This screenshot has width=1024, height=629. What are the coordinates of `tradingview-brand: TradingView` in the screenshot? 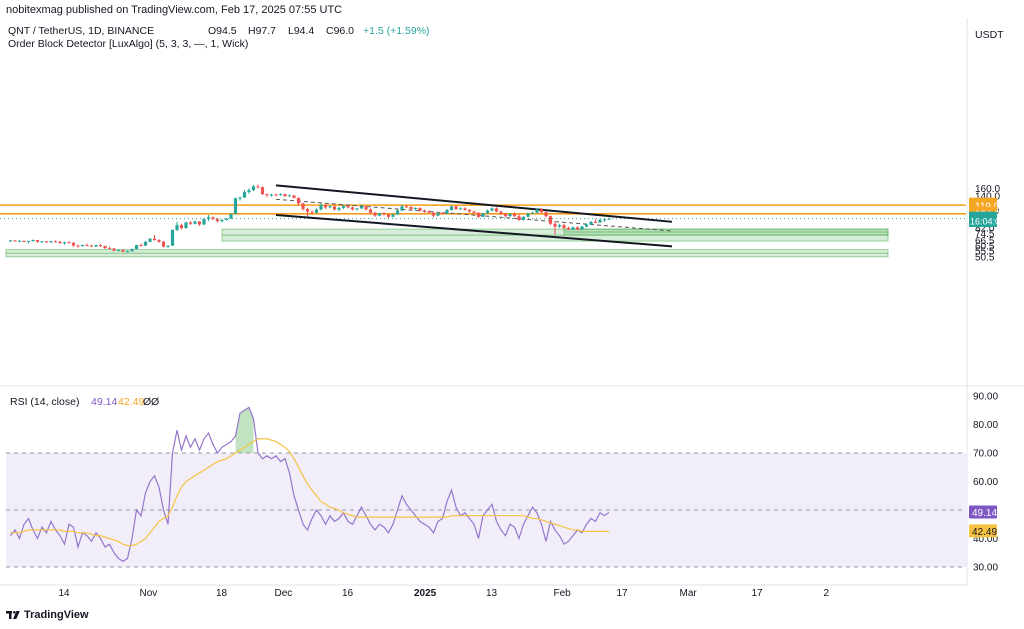 It's located at (47, 615).